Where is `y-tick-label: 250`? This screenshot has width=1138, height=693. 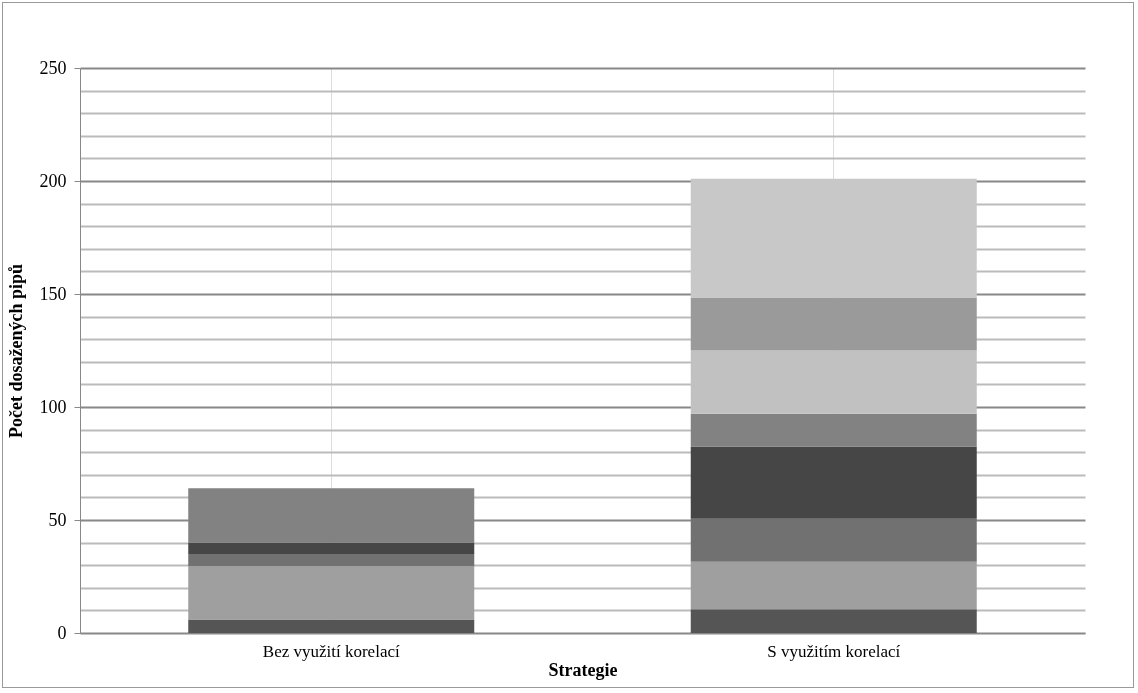
y-tick-label: 250 is located at coordinates (53, 67).